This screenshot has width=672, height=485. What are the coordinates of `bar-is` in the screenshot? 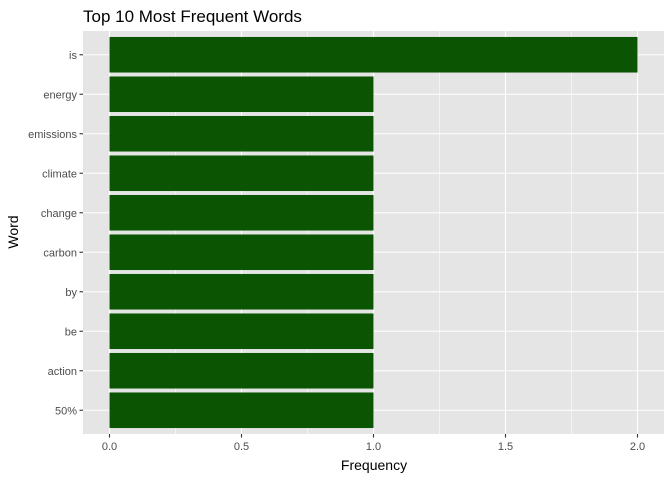 It's located at (373, 54).